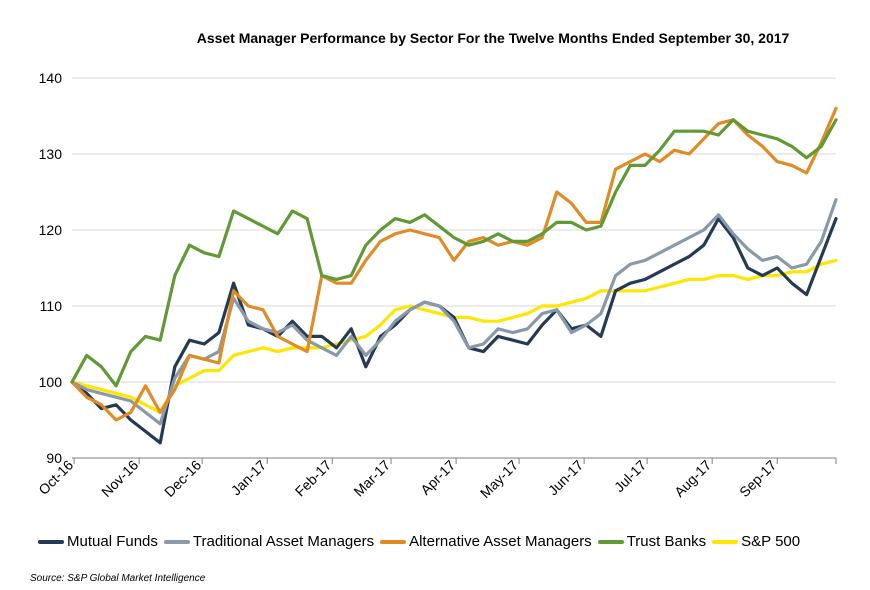 The height and width of the screenshot is (590, 870). Describe the element at coordinates (313, 478) in the screenshot. I see `x-tick-label: Feb-17` at that location.